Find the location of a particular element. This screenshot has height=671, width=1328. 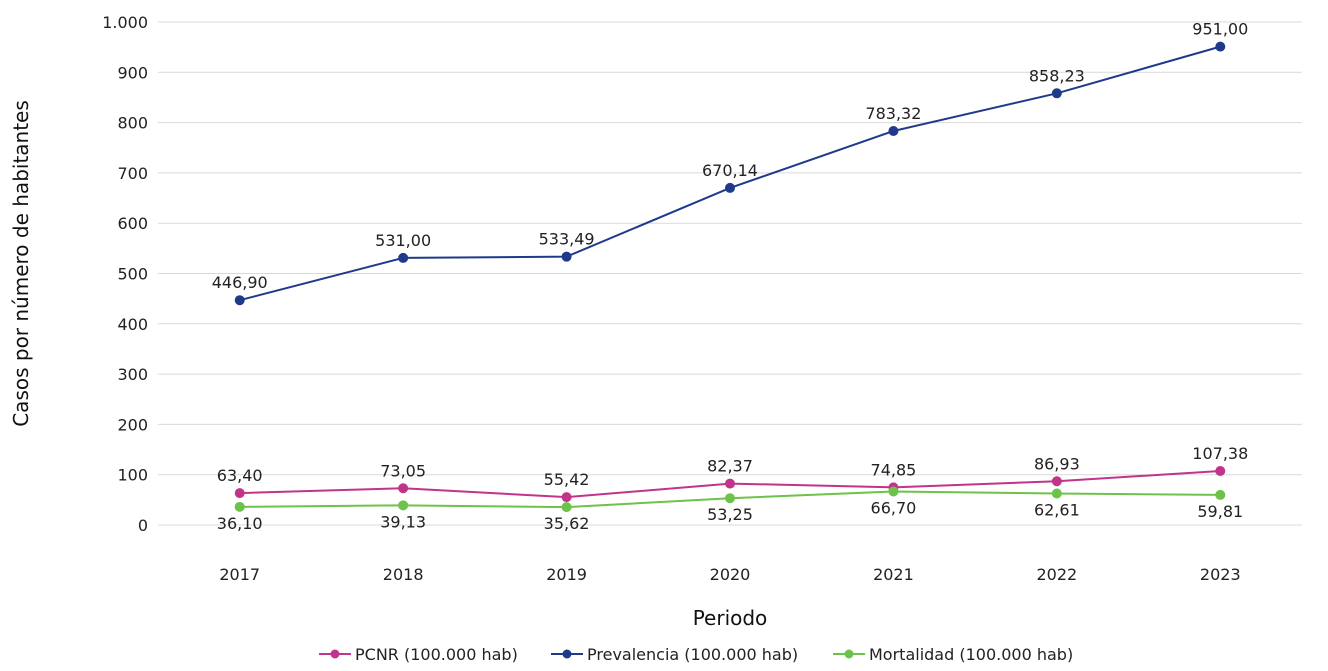

data-label: 82,37 is located at coordinates (730, 466).